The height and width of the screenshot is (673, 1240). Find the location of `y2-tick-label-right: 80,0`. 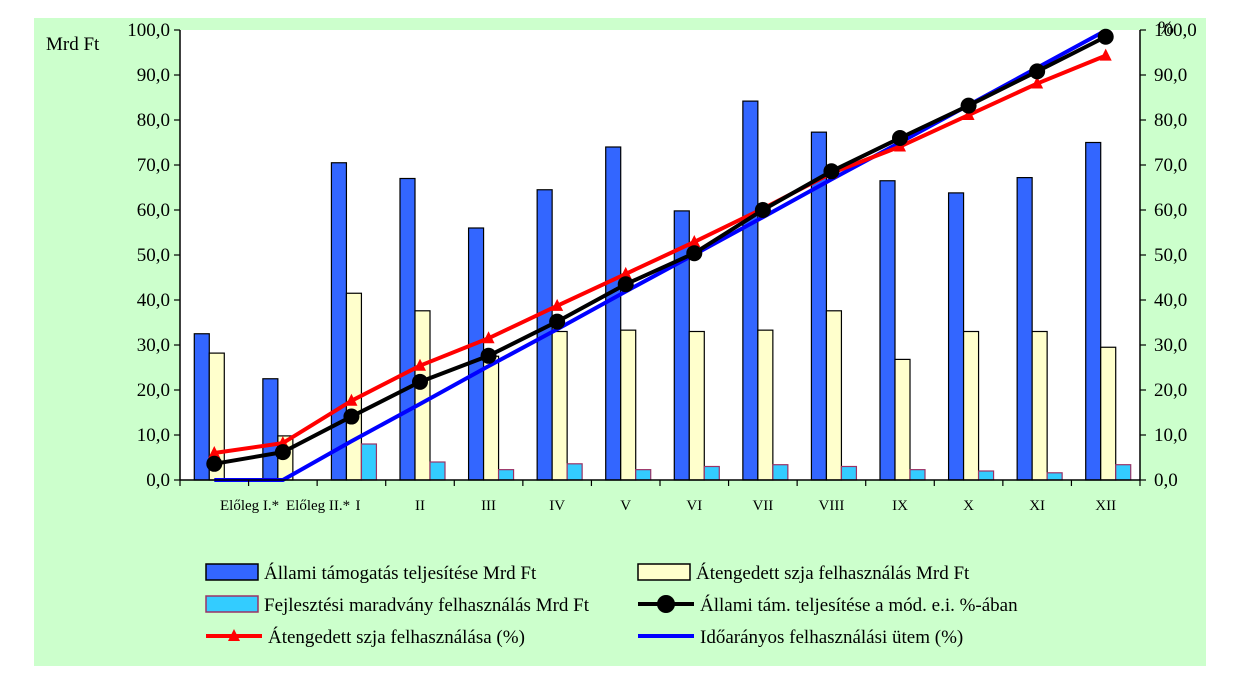

y2-tick-label-right: 80,0 is located at coordinates (1170, 120).